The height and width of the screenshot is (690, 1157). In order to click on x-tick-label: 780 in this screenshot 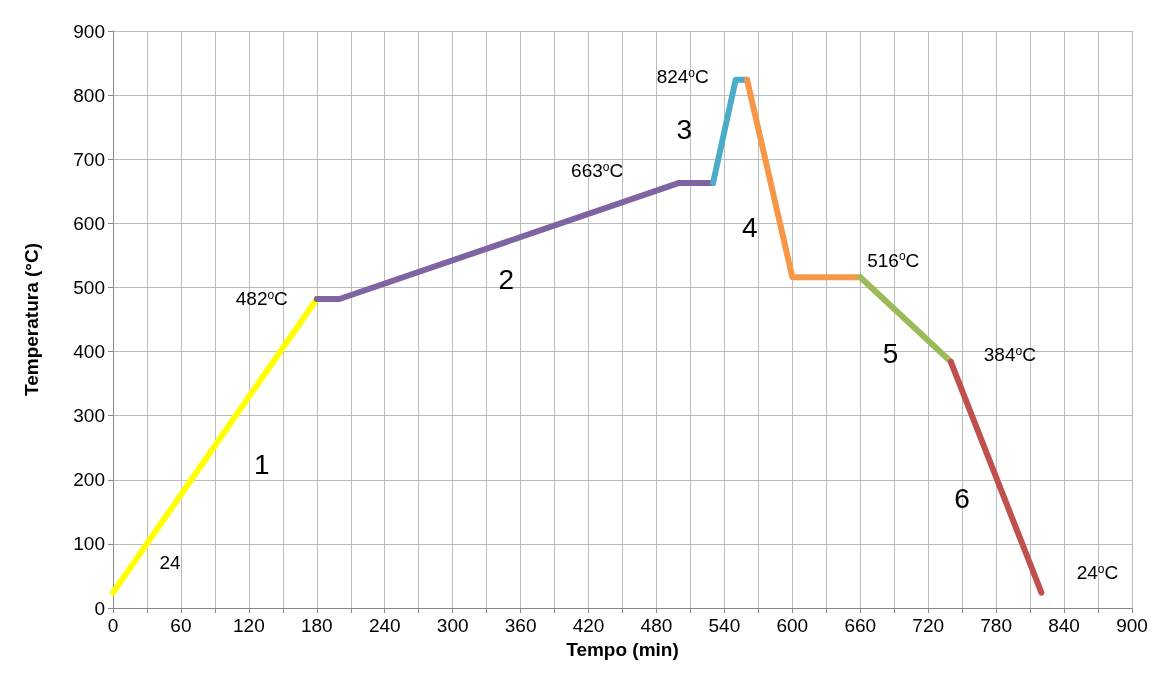, I will do `click(996, 625)`.